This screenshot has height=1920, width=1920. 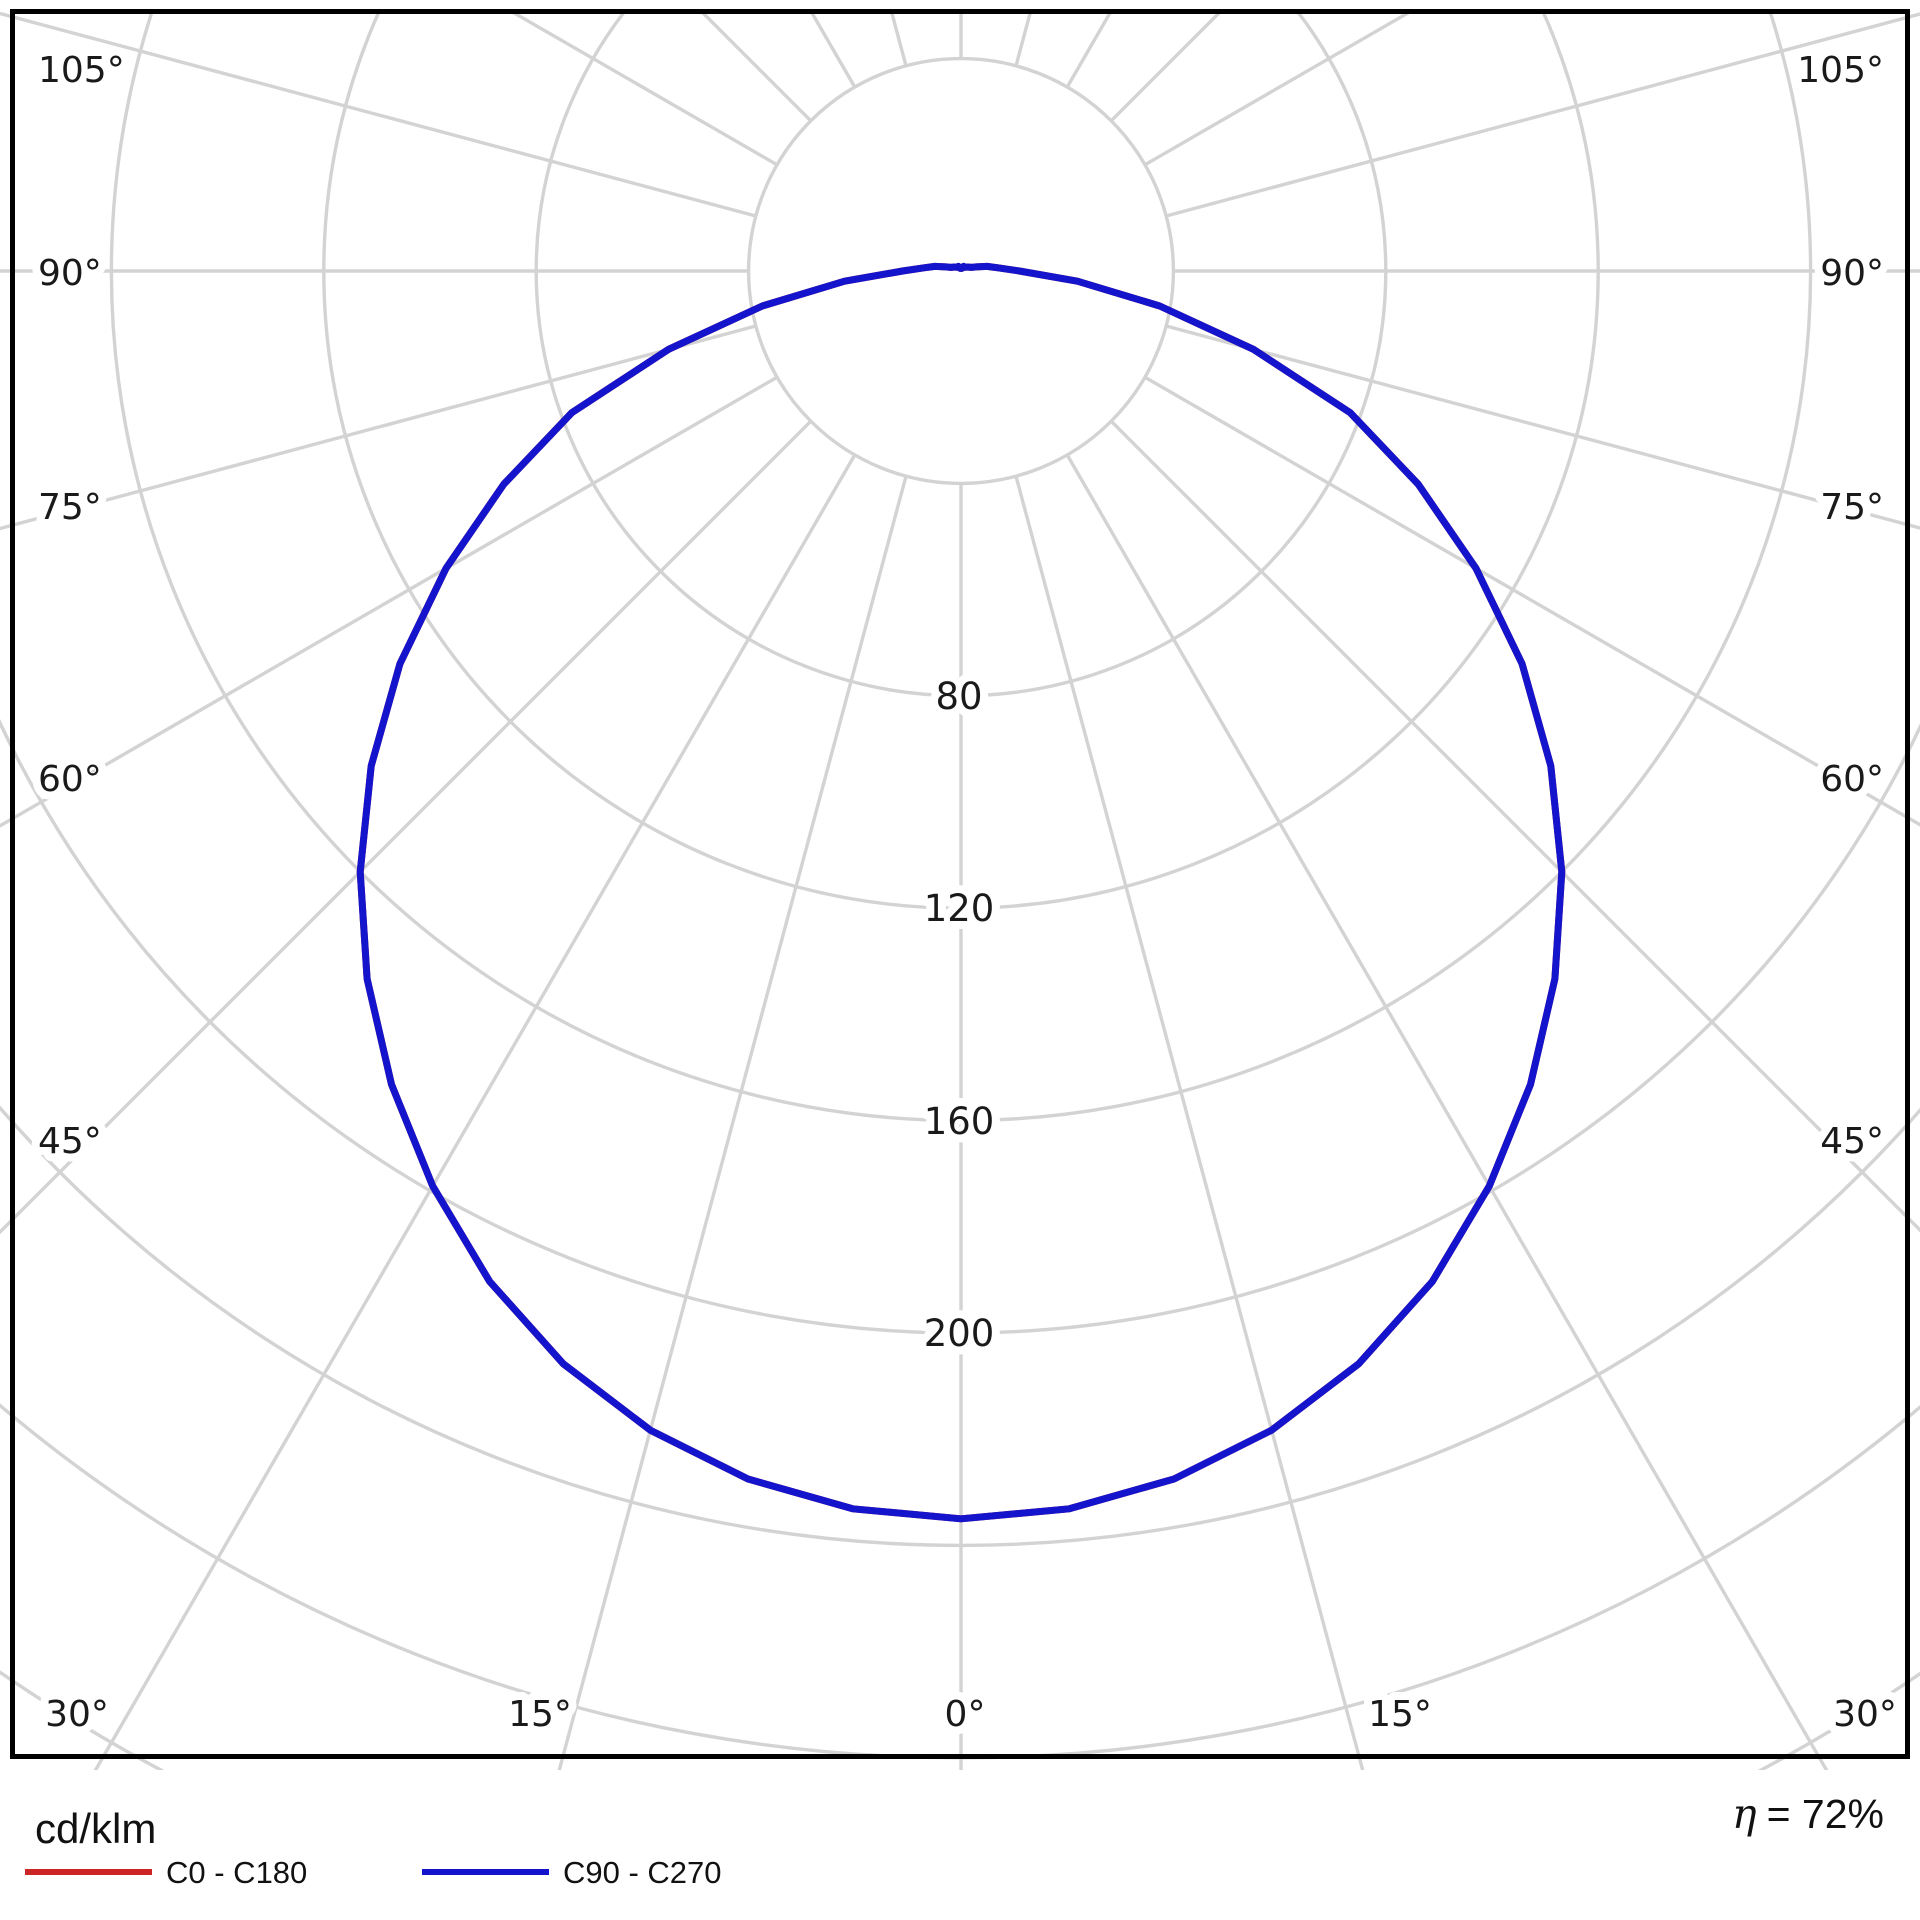 What do you see at coordinates (1400, 1714) in the screenshot?
I see `angle-label-bottom-3-15: 15°` at bounding box center [1400, 1714].